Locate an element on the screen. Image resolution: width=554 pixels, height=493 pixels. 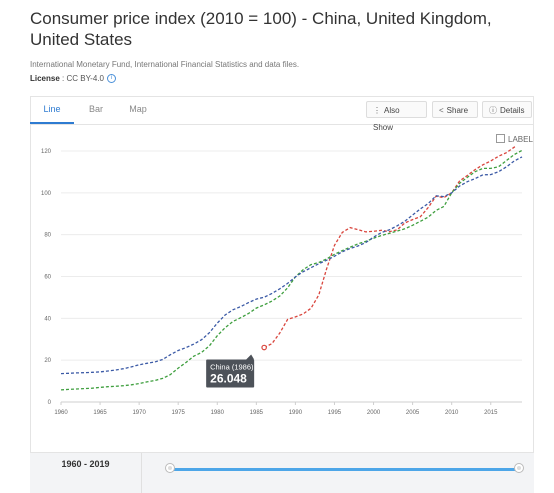
share-button: < Share is located at coordinates (455, 109).